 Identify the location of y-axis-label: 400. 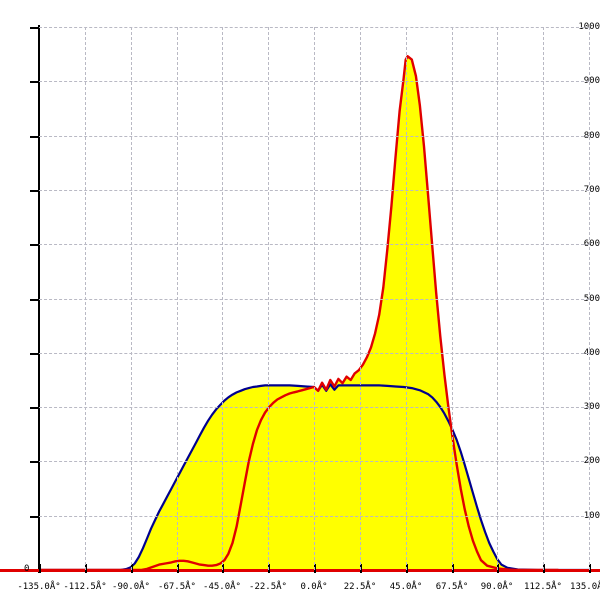
(591, 353).